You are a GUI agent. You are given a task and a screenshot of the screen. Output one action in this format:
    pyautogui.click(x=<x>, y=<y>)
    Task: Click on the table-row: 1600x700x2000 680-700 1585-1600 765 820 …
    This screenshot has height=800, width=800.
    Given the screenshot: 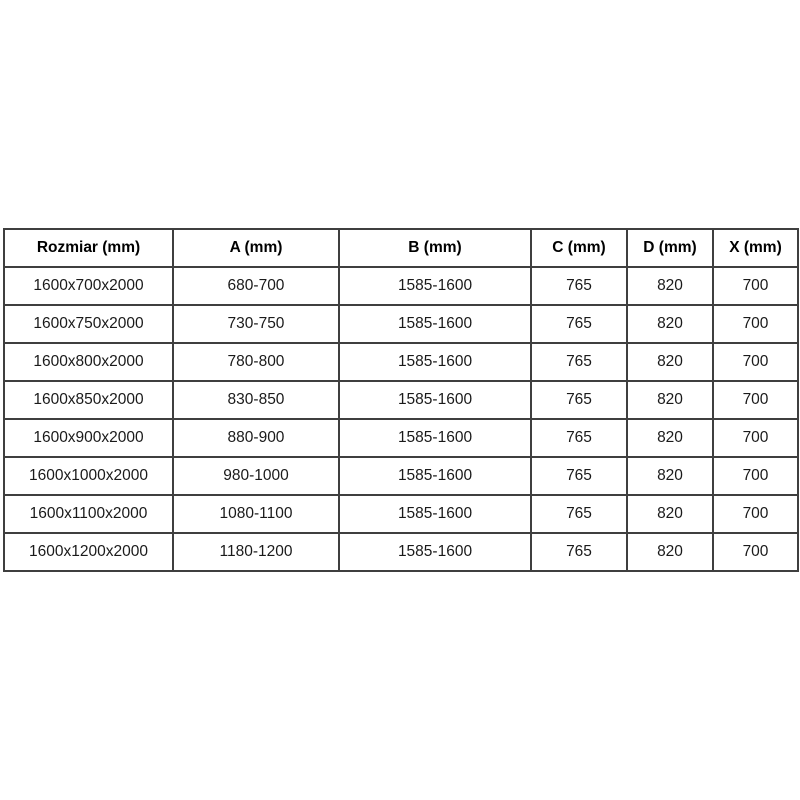 What is the action you would take?
    pyautogui.click(x=401, y=286)
    